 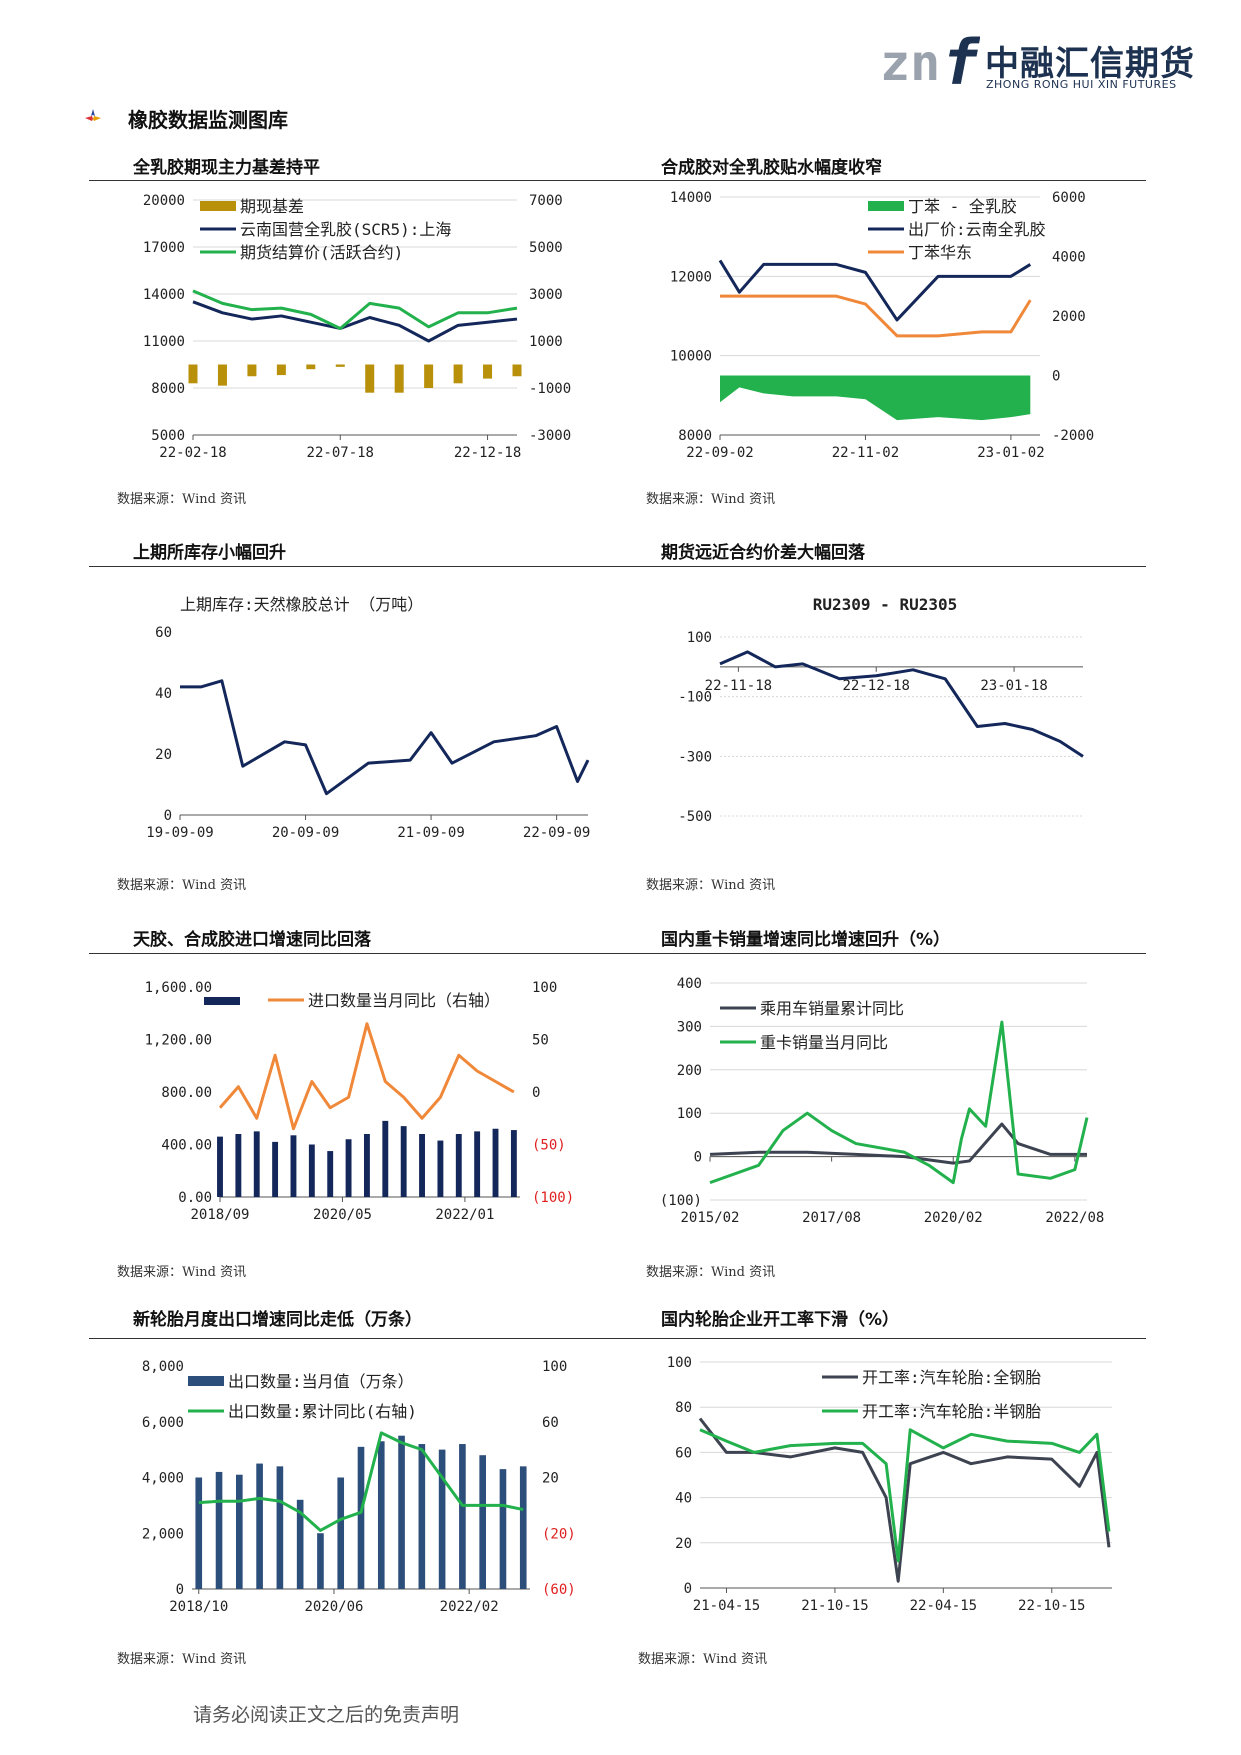 What do you see at coordinates (943, 1606) in the screenshot?
I see `x-tick-label: 22-04-15` at bounding box center [943, 1606].